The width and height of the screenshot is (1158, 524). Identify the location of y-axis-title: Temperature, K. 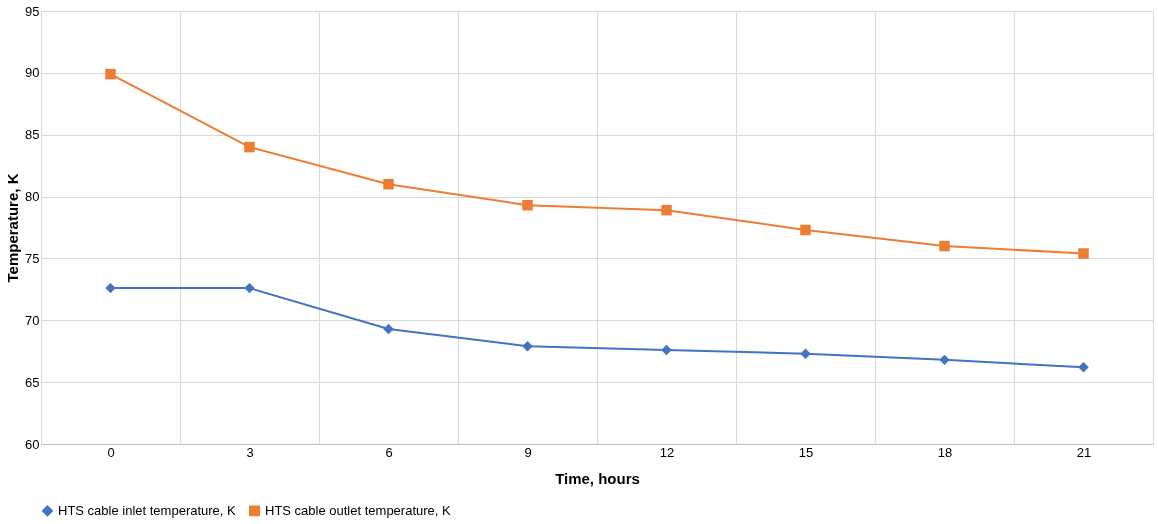
(13, 228).